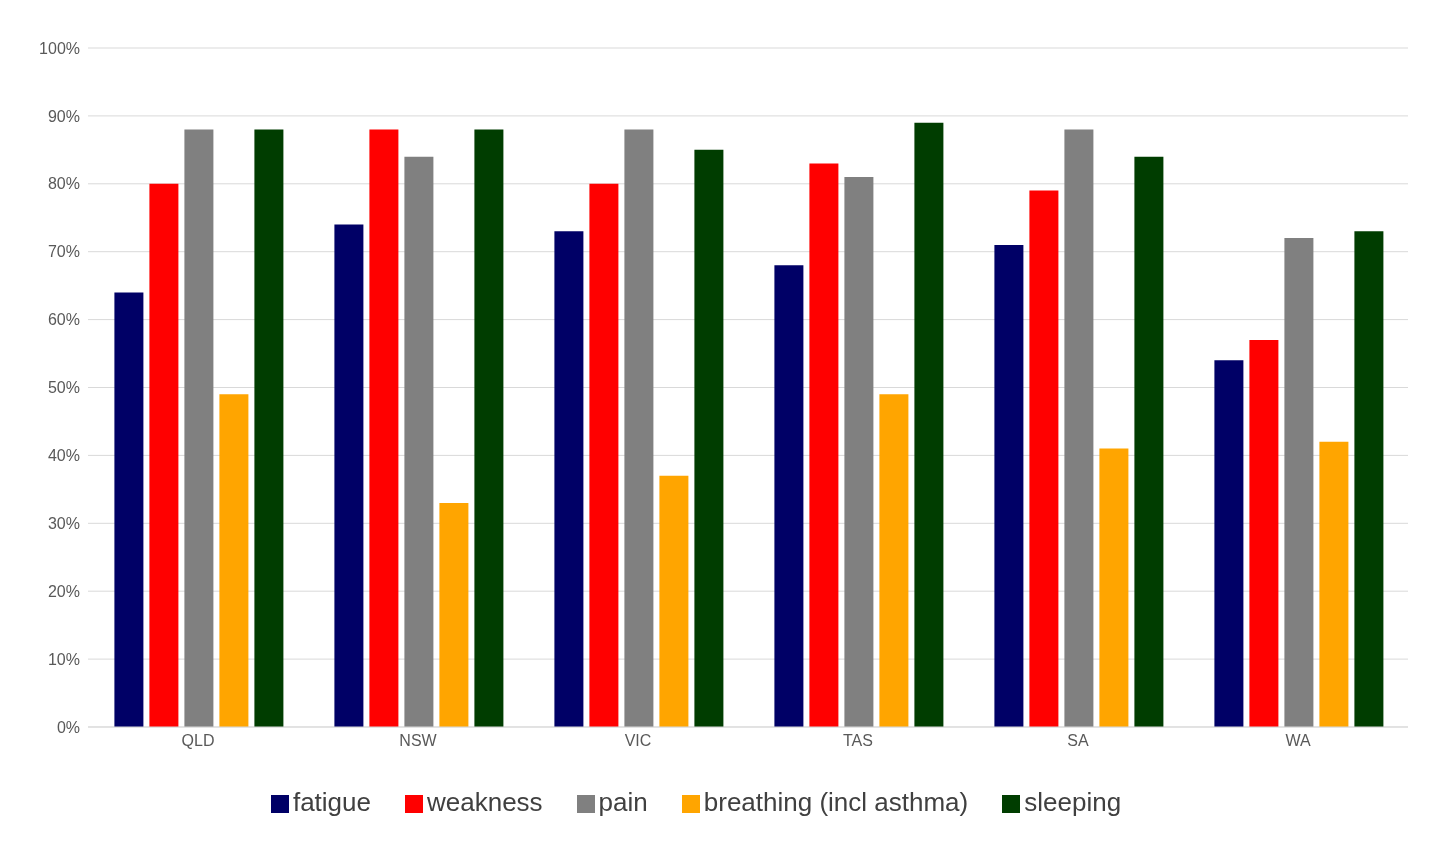 This screenshot has height=854, width=1456. I want to click on legend-label: breathing (incl asthma), so click(836, 802).